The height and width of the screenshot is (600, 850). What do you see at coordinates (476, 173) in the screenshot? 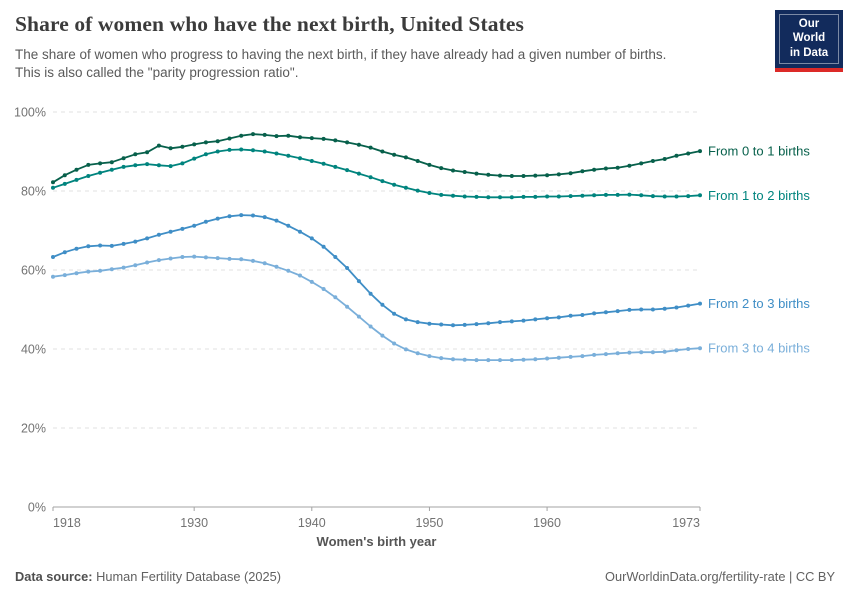
I see `data-point-from-0-to-1-births-1954` at bounding box center [476, 173].